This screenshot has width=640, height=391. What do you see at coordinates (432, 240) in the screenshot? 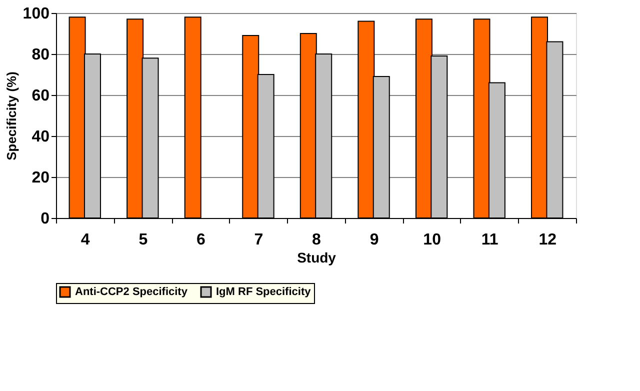
I see `x-tick-label: 10` at bounding box center [432, 240].